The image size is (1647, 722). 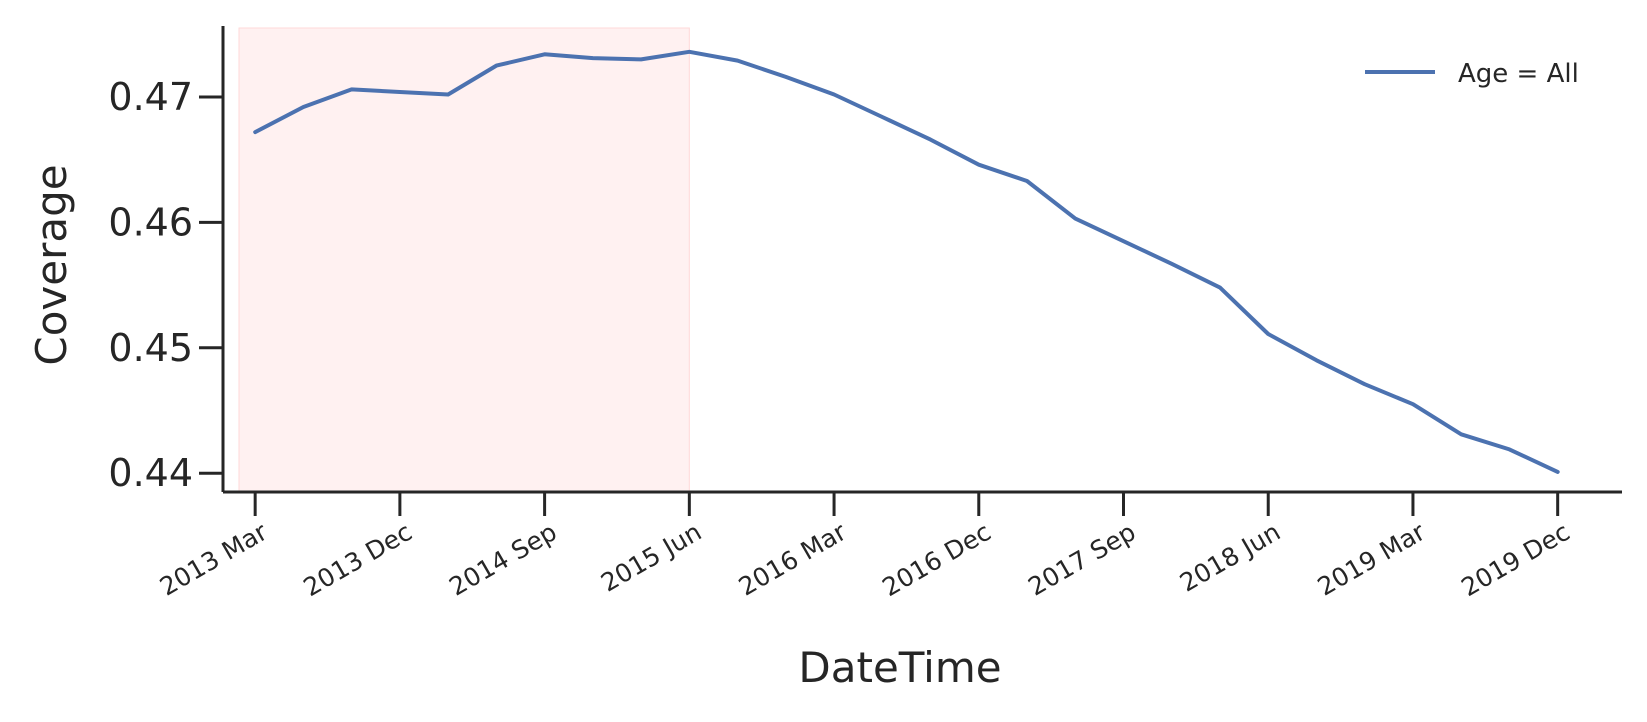 What do you see at coordinates (793, 559) in the screenshot?
I see `x-tick-label: 2016 Mar` at bounding box center [793, 559].